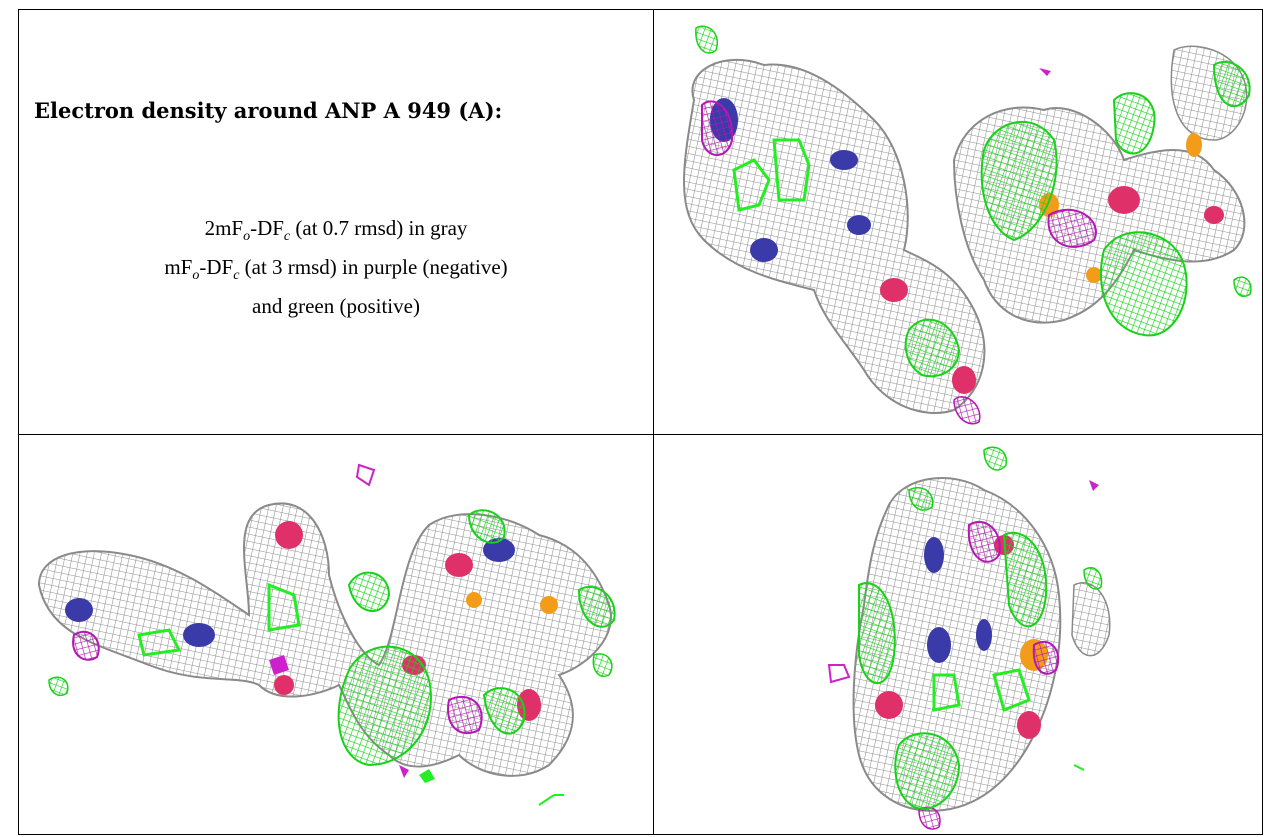  I want to click on figure-title: Electron density around ANP A 949 (A):, so click(268, 110).